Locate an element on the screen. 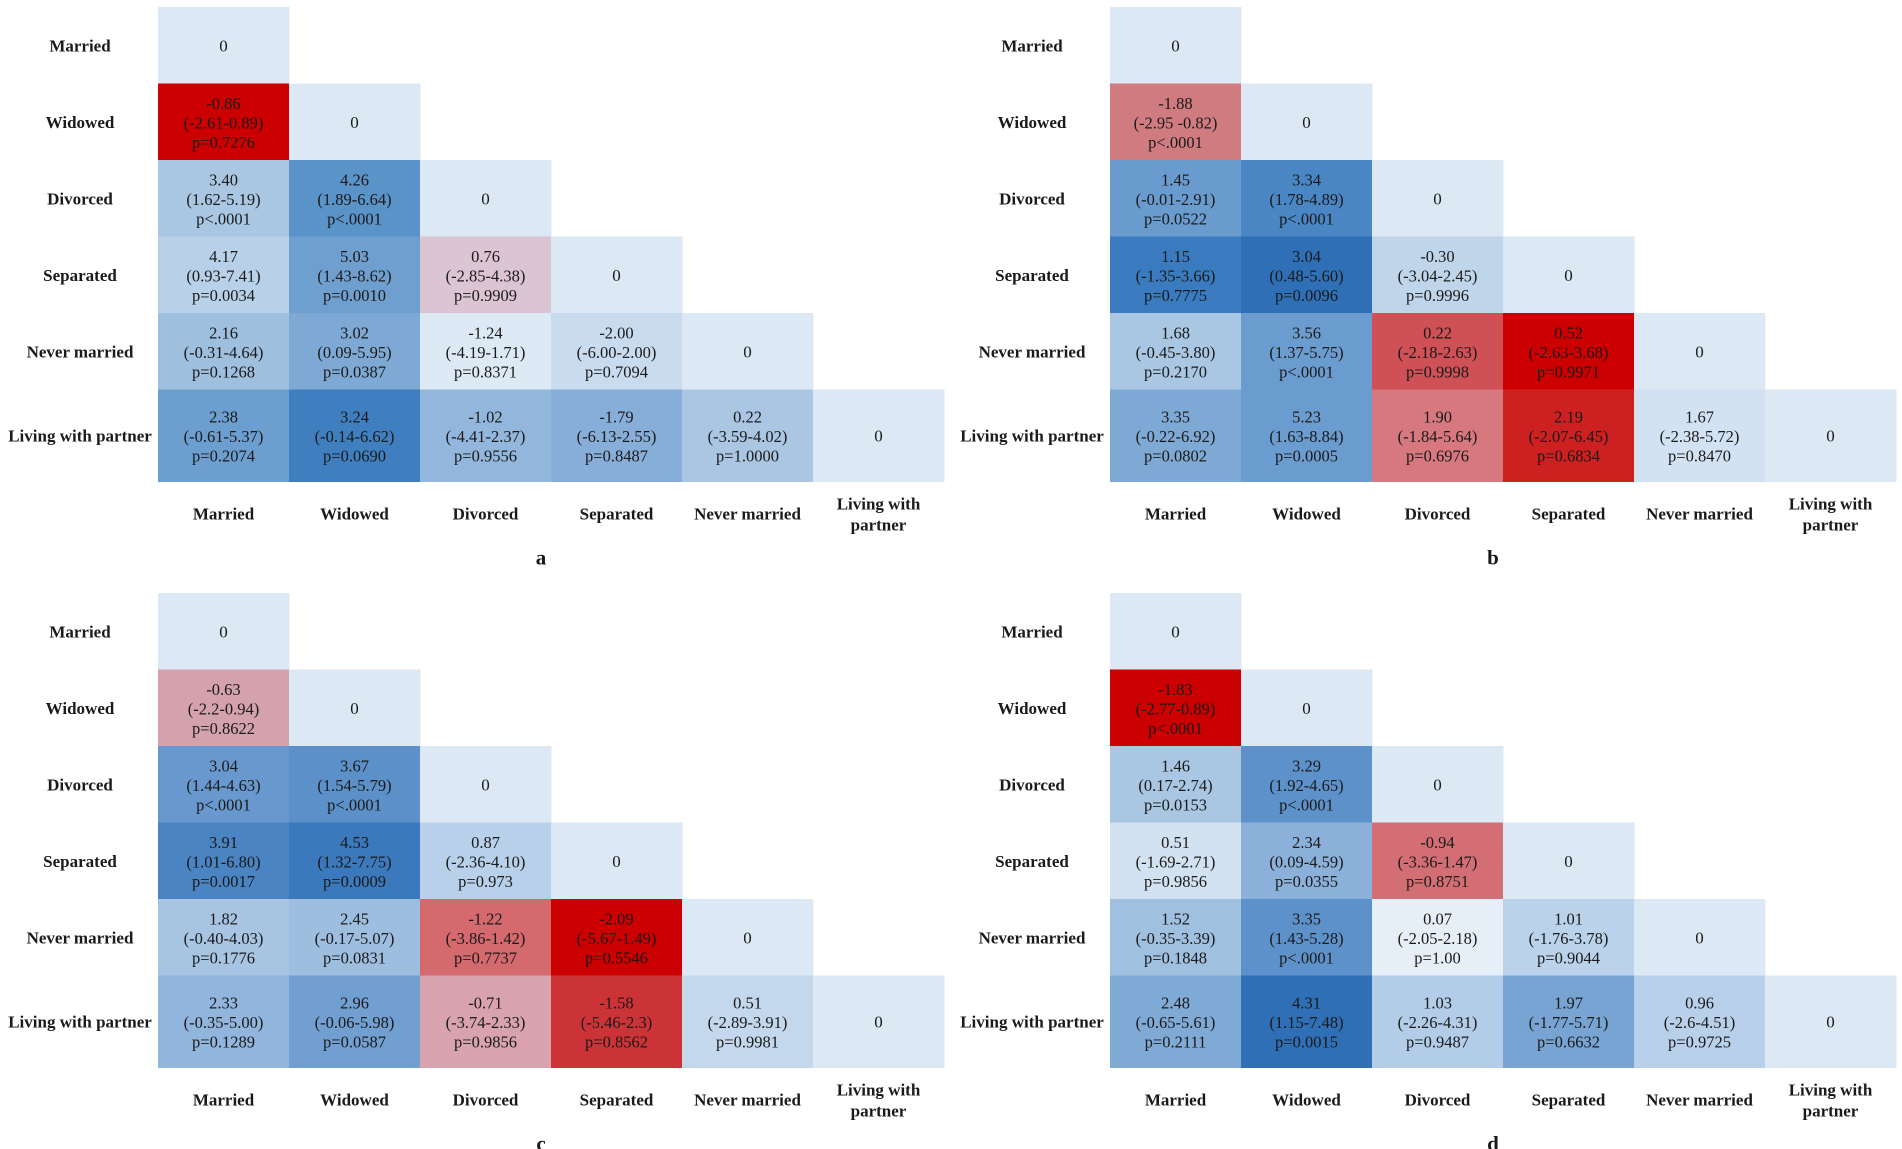 The image size is (1902, 1149). cell-value: -1.24 is located at coordinates (485, 332).